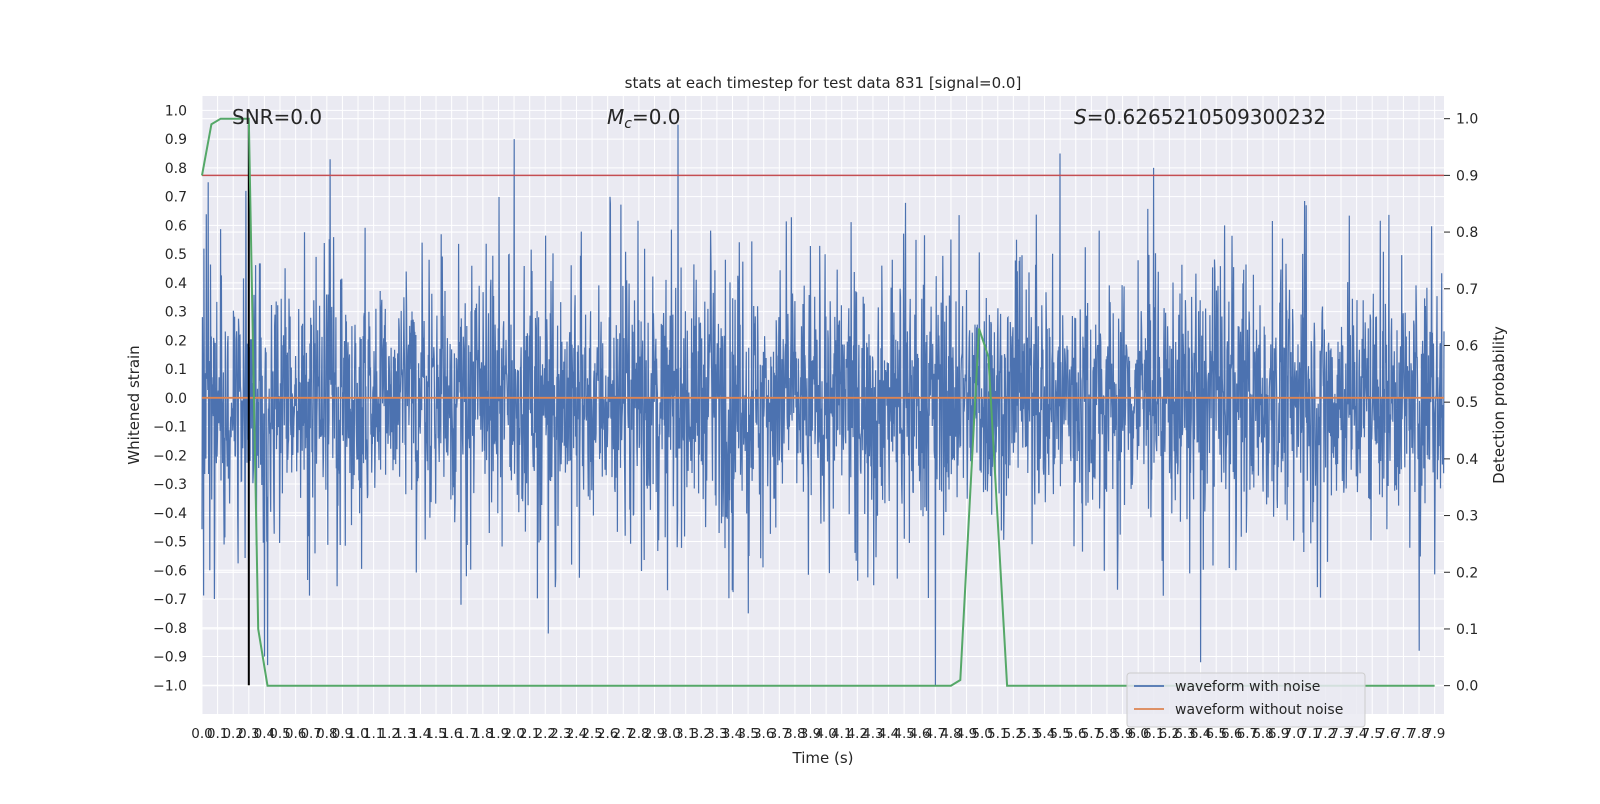 The width and height of the screenshot is (1600, 804). I want to click on x-tick-label: 6.5, so click(1215, 734).